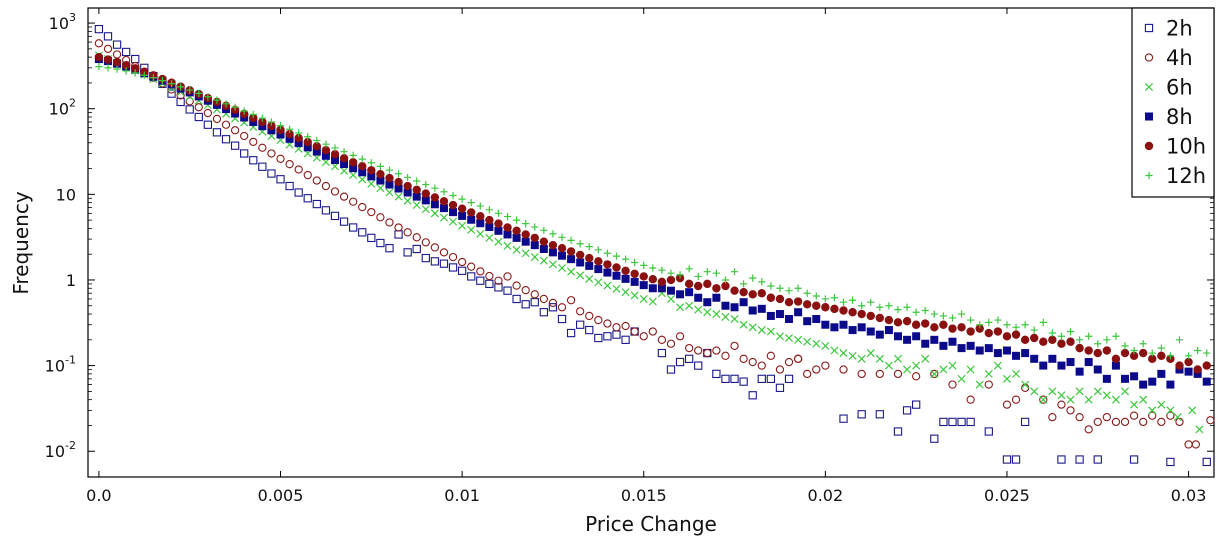 The height and width of the screenshot is (540, 1221). Describe the element at coordinates (1179, 117) in the screenshot. I see `legend-label: 8h` at that location.